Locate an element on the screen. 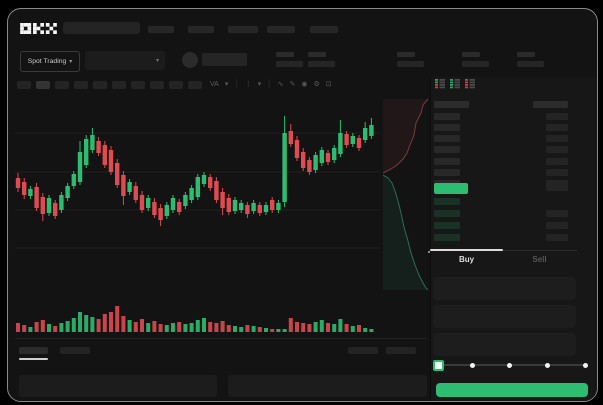 This screenshot has height=405, width=603. draw-tool-icon: ✎ is located at coordinates (292, 84).